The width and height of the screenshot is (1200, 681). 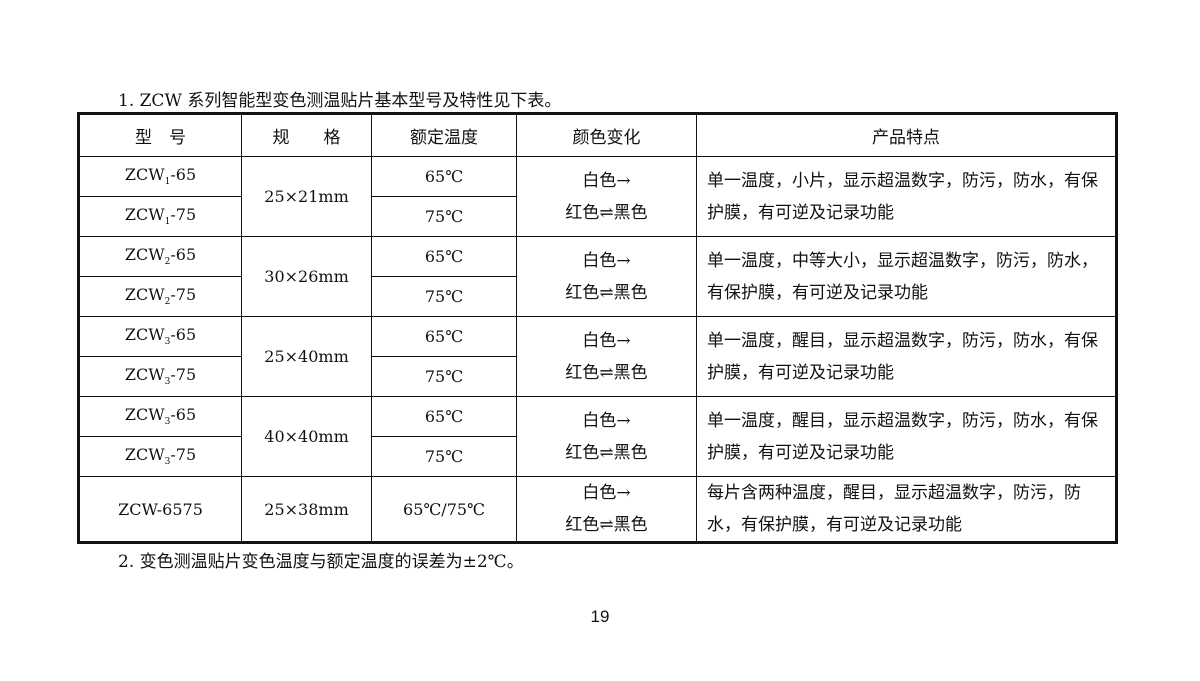 I want to click on model-cell: ZCW2-65, so click(x=160, y=256).